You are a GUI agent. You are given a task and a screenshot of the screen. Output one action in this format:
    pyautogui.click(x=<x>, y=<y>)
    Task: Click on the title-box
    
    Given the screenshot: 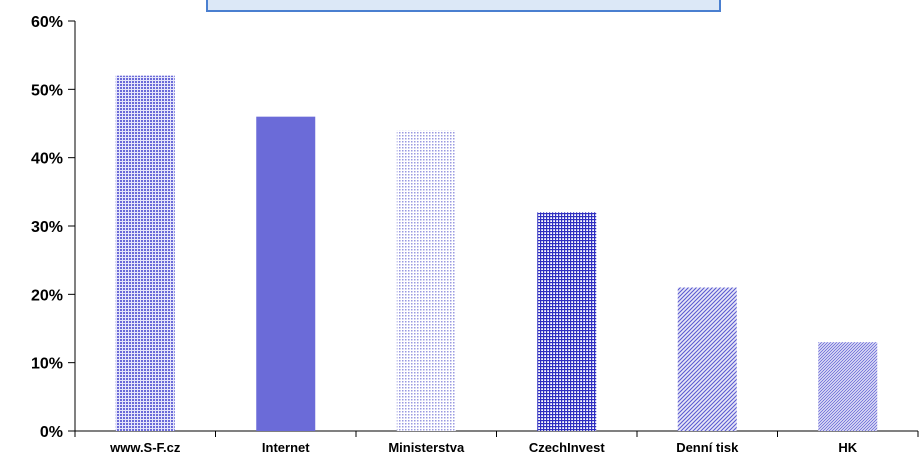 What is the action you would take?
    pyautogui.click(x=463, y=6)
    